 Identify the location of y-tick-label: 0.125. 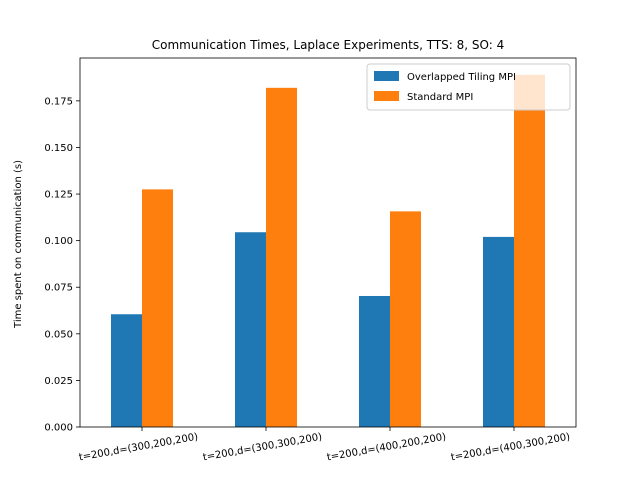
(58, 195).